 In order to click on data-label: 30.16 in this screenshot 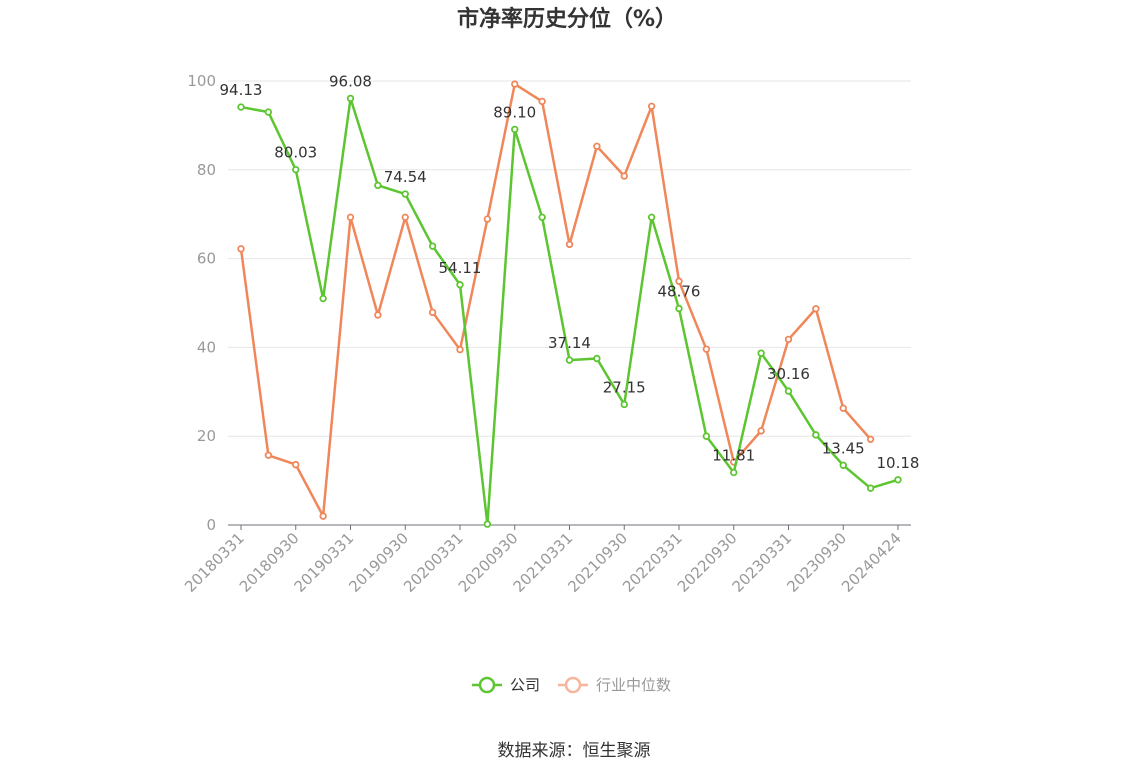, I will do `click(788, 374)`.